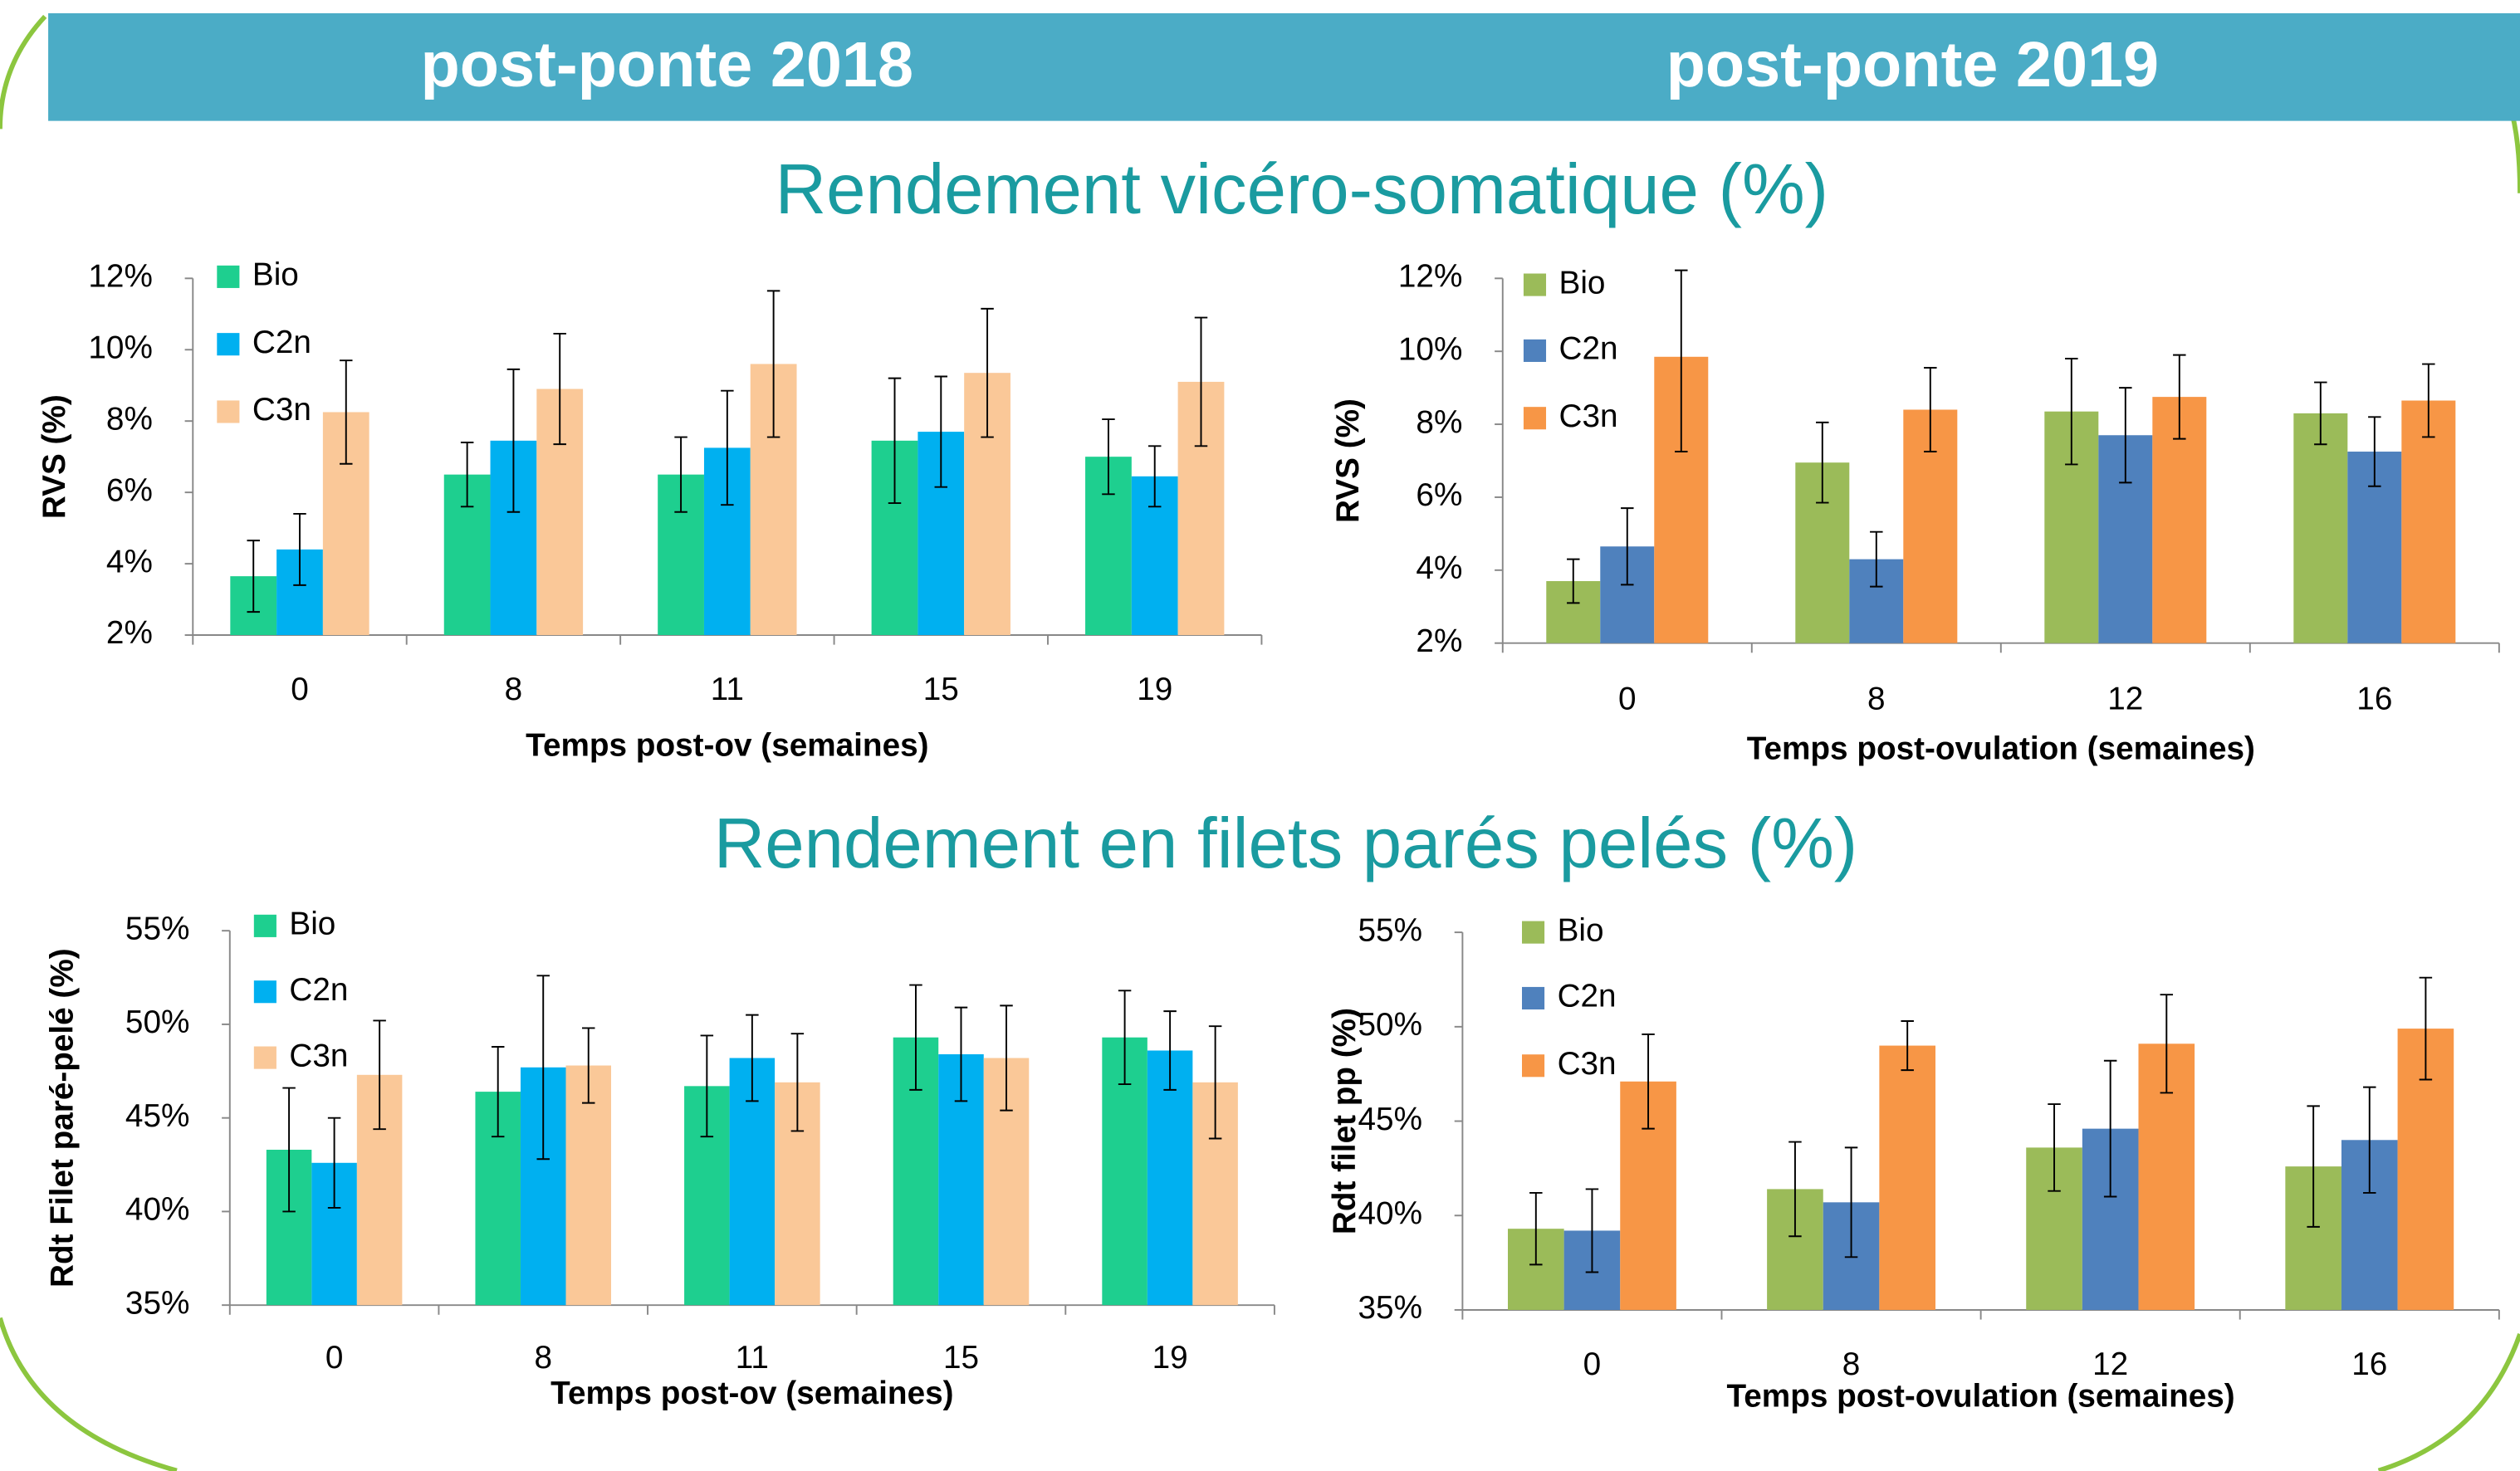 The image size is (2520, 1471). What do you see at coordinates (666, 64) in the screenshot?
I see `header-title: post-ponte 2018` at bounding box center [666, 64].